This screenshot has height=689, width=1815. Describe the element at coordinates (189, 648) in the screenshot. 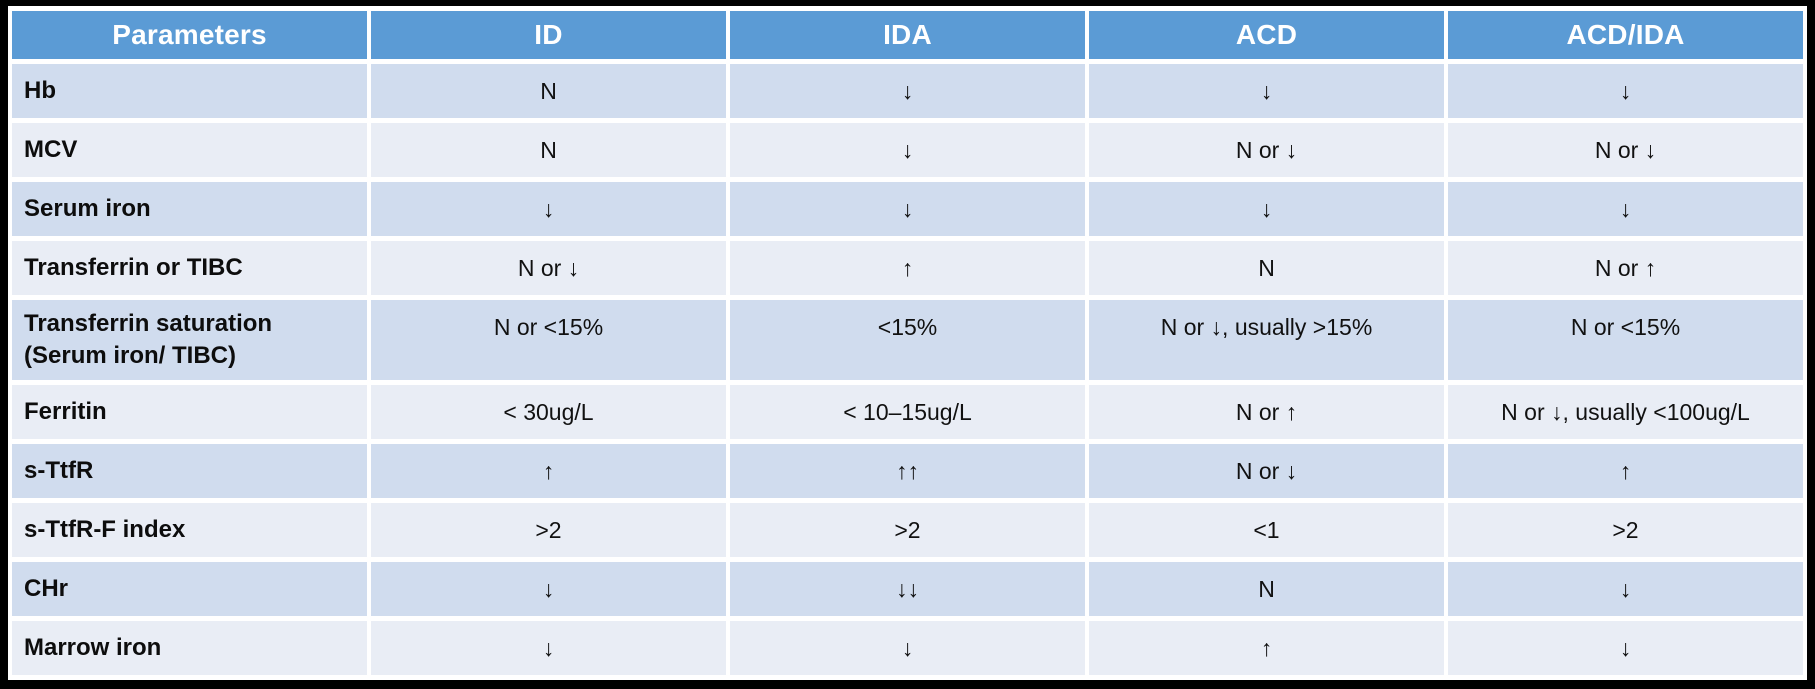

I see `param-cell: Marrow iron` at that location.